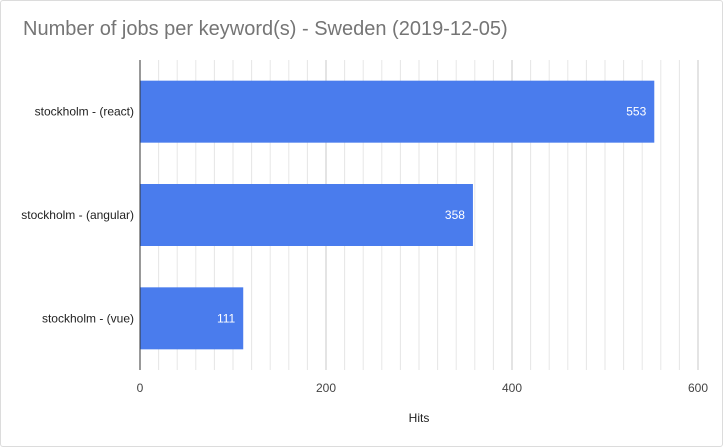 This screenshot has height=447, width=723. I want to click on category-label-2: stockholm - (angular), so click(77, 215).